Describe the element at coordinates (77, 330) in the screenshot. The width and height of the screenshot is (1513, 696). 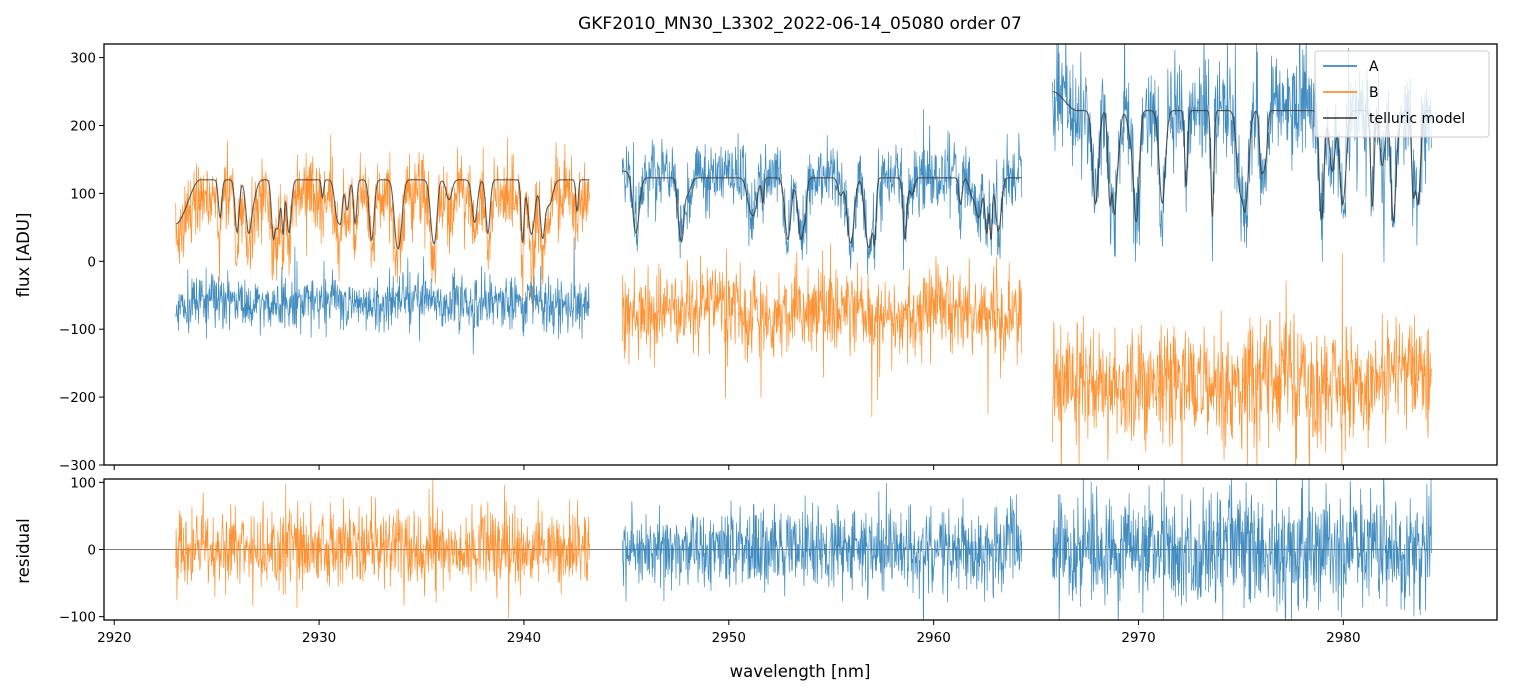
I see `y-tick-label-flux--100: −100` at that location.